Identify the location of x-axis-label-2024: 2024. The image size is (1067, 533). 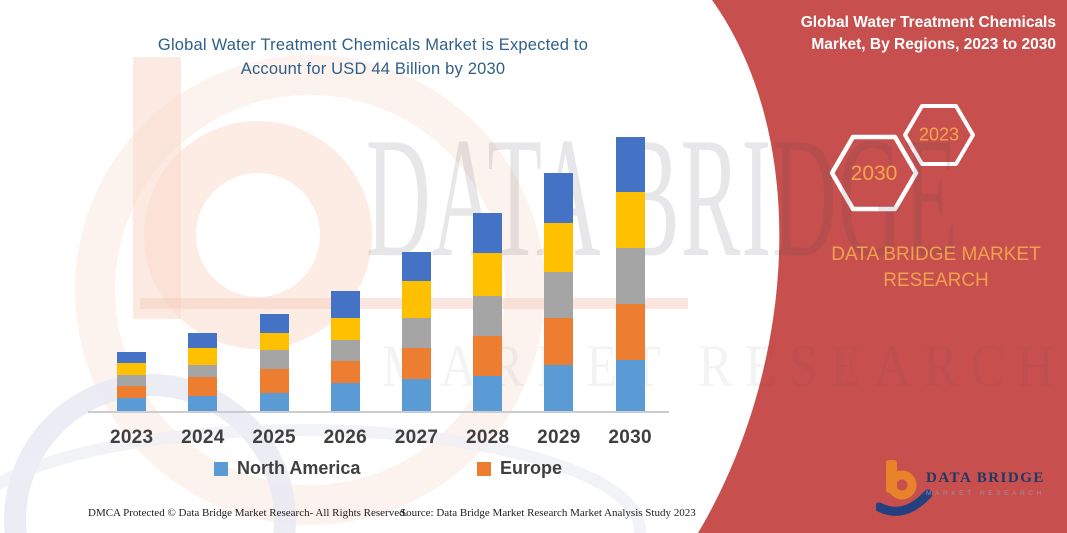
(203, 437).